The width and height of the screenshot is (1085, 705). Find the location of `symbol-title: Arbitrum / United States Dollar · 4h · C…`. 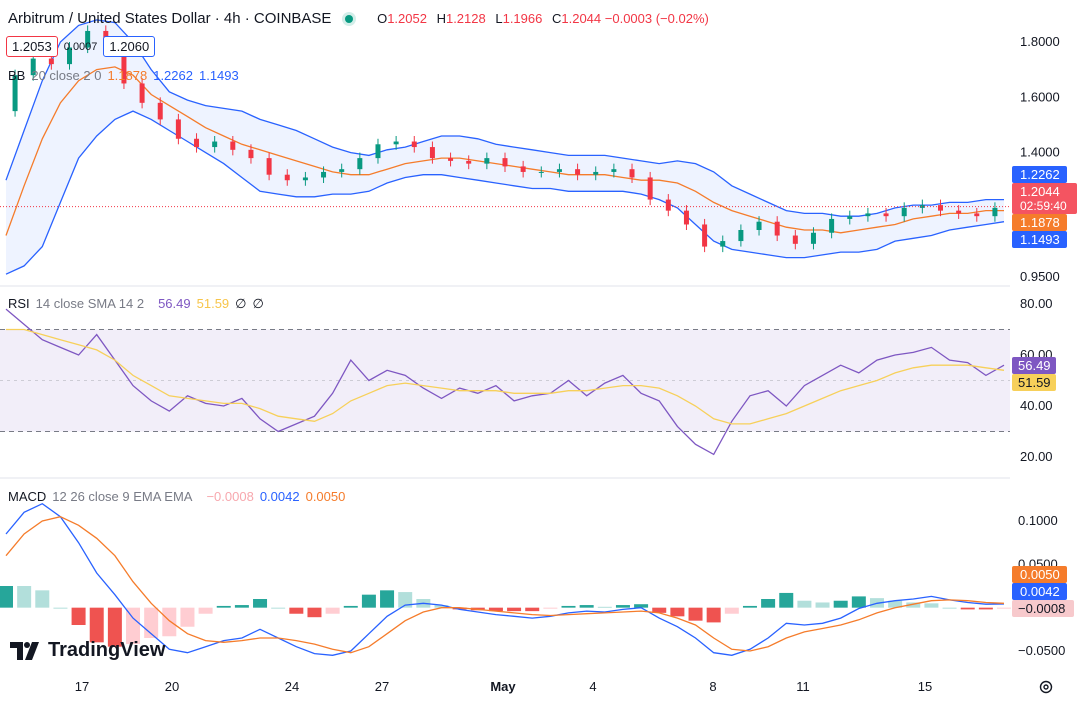

symbol-title: Arbitrum / United States Dollar · 4h · C… is located at coordinates (170, 18).